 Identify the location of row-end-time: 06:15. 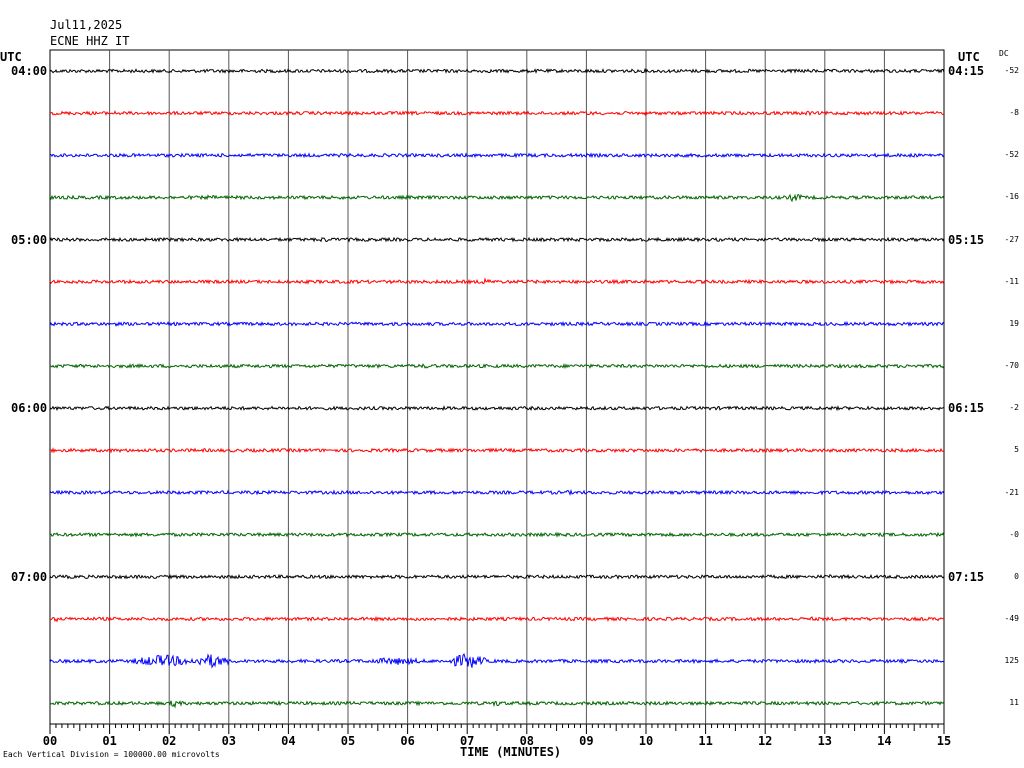
(966, 408).